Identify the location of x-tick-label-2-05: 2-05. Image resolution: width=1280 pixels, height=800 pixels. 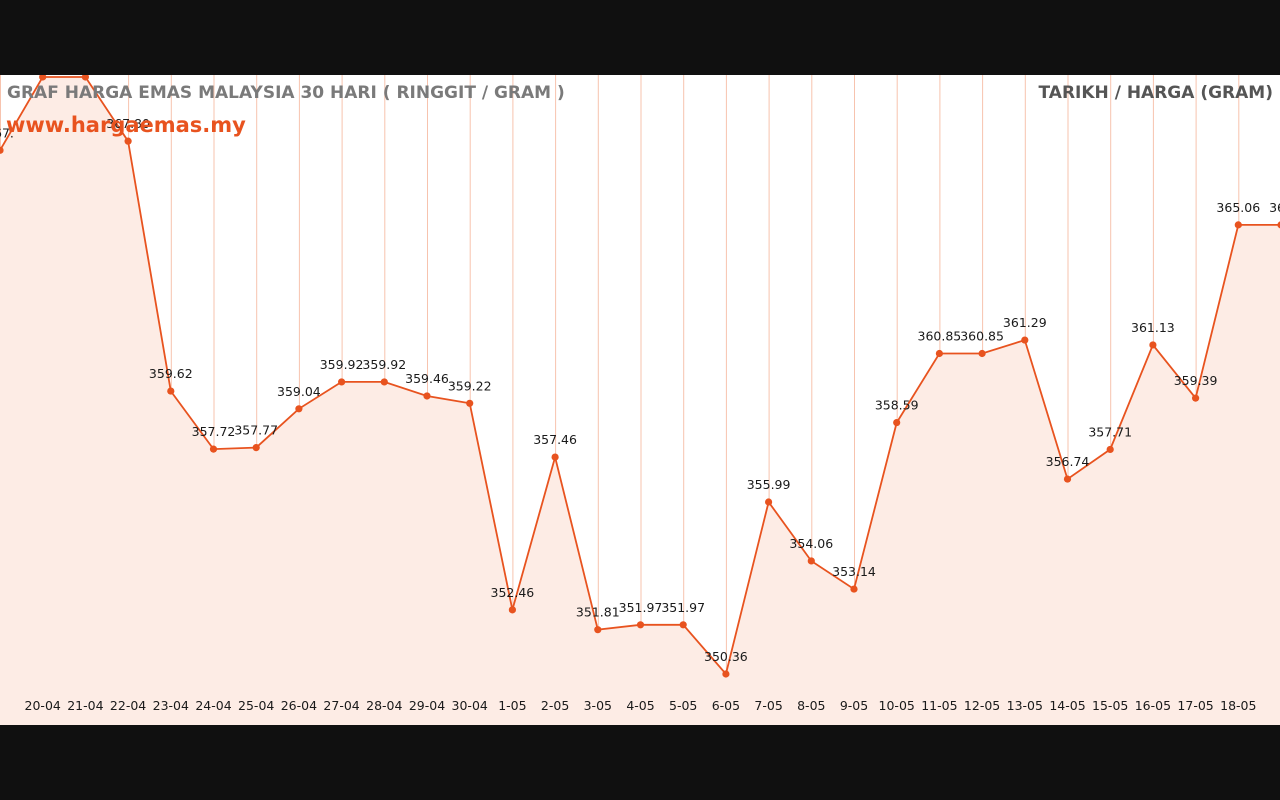
(555, 705).